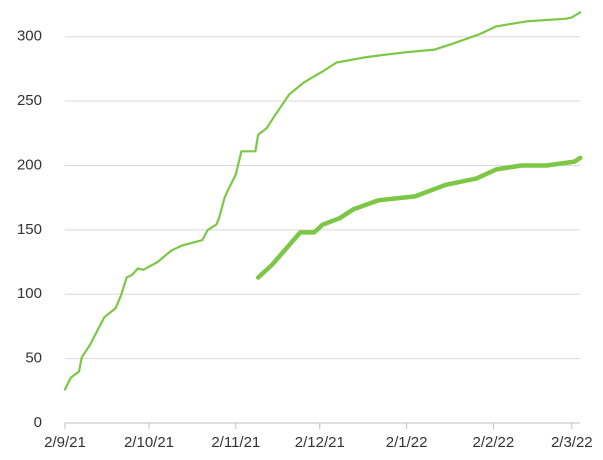 This screenshot has height=460, width=603. What do you see at coordinates (29, 293) in the screenshot?
I see `y-tick-label: 100` at bounding box center [29, 293].